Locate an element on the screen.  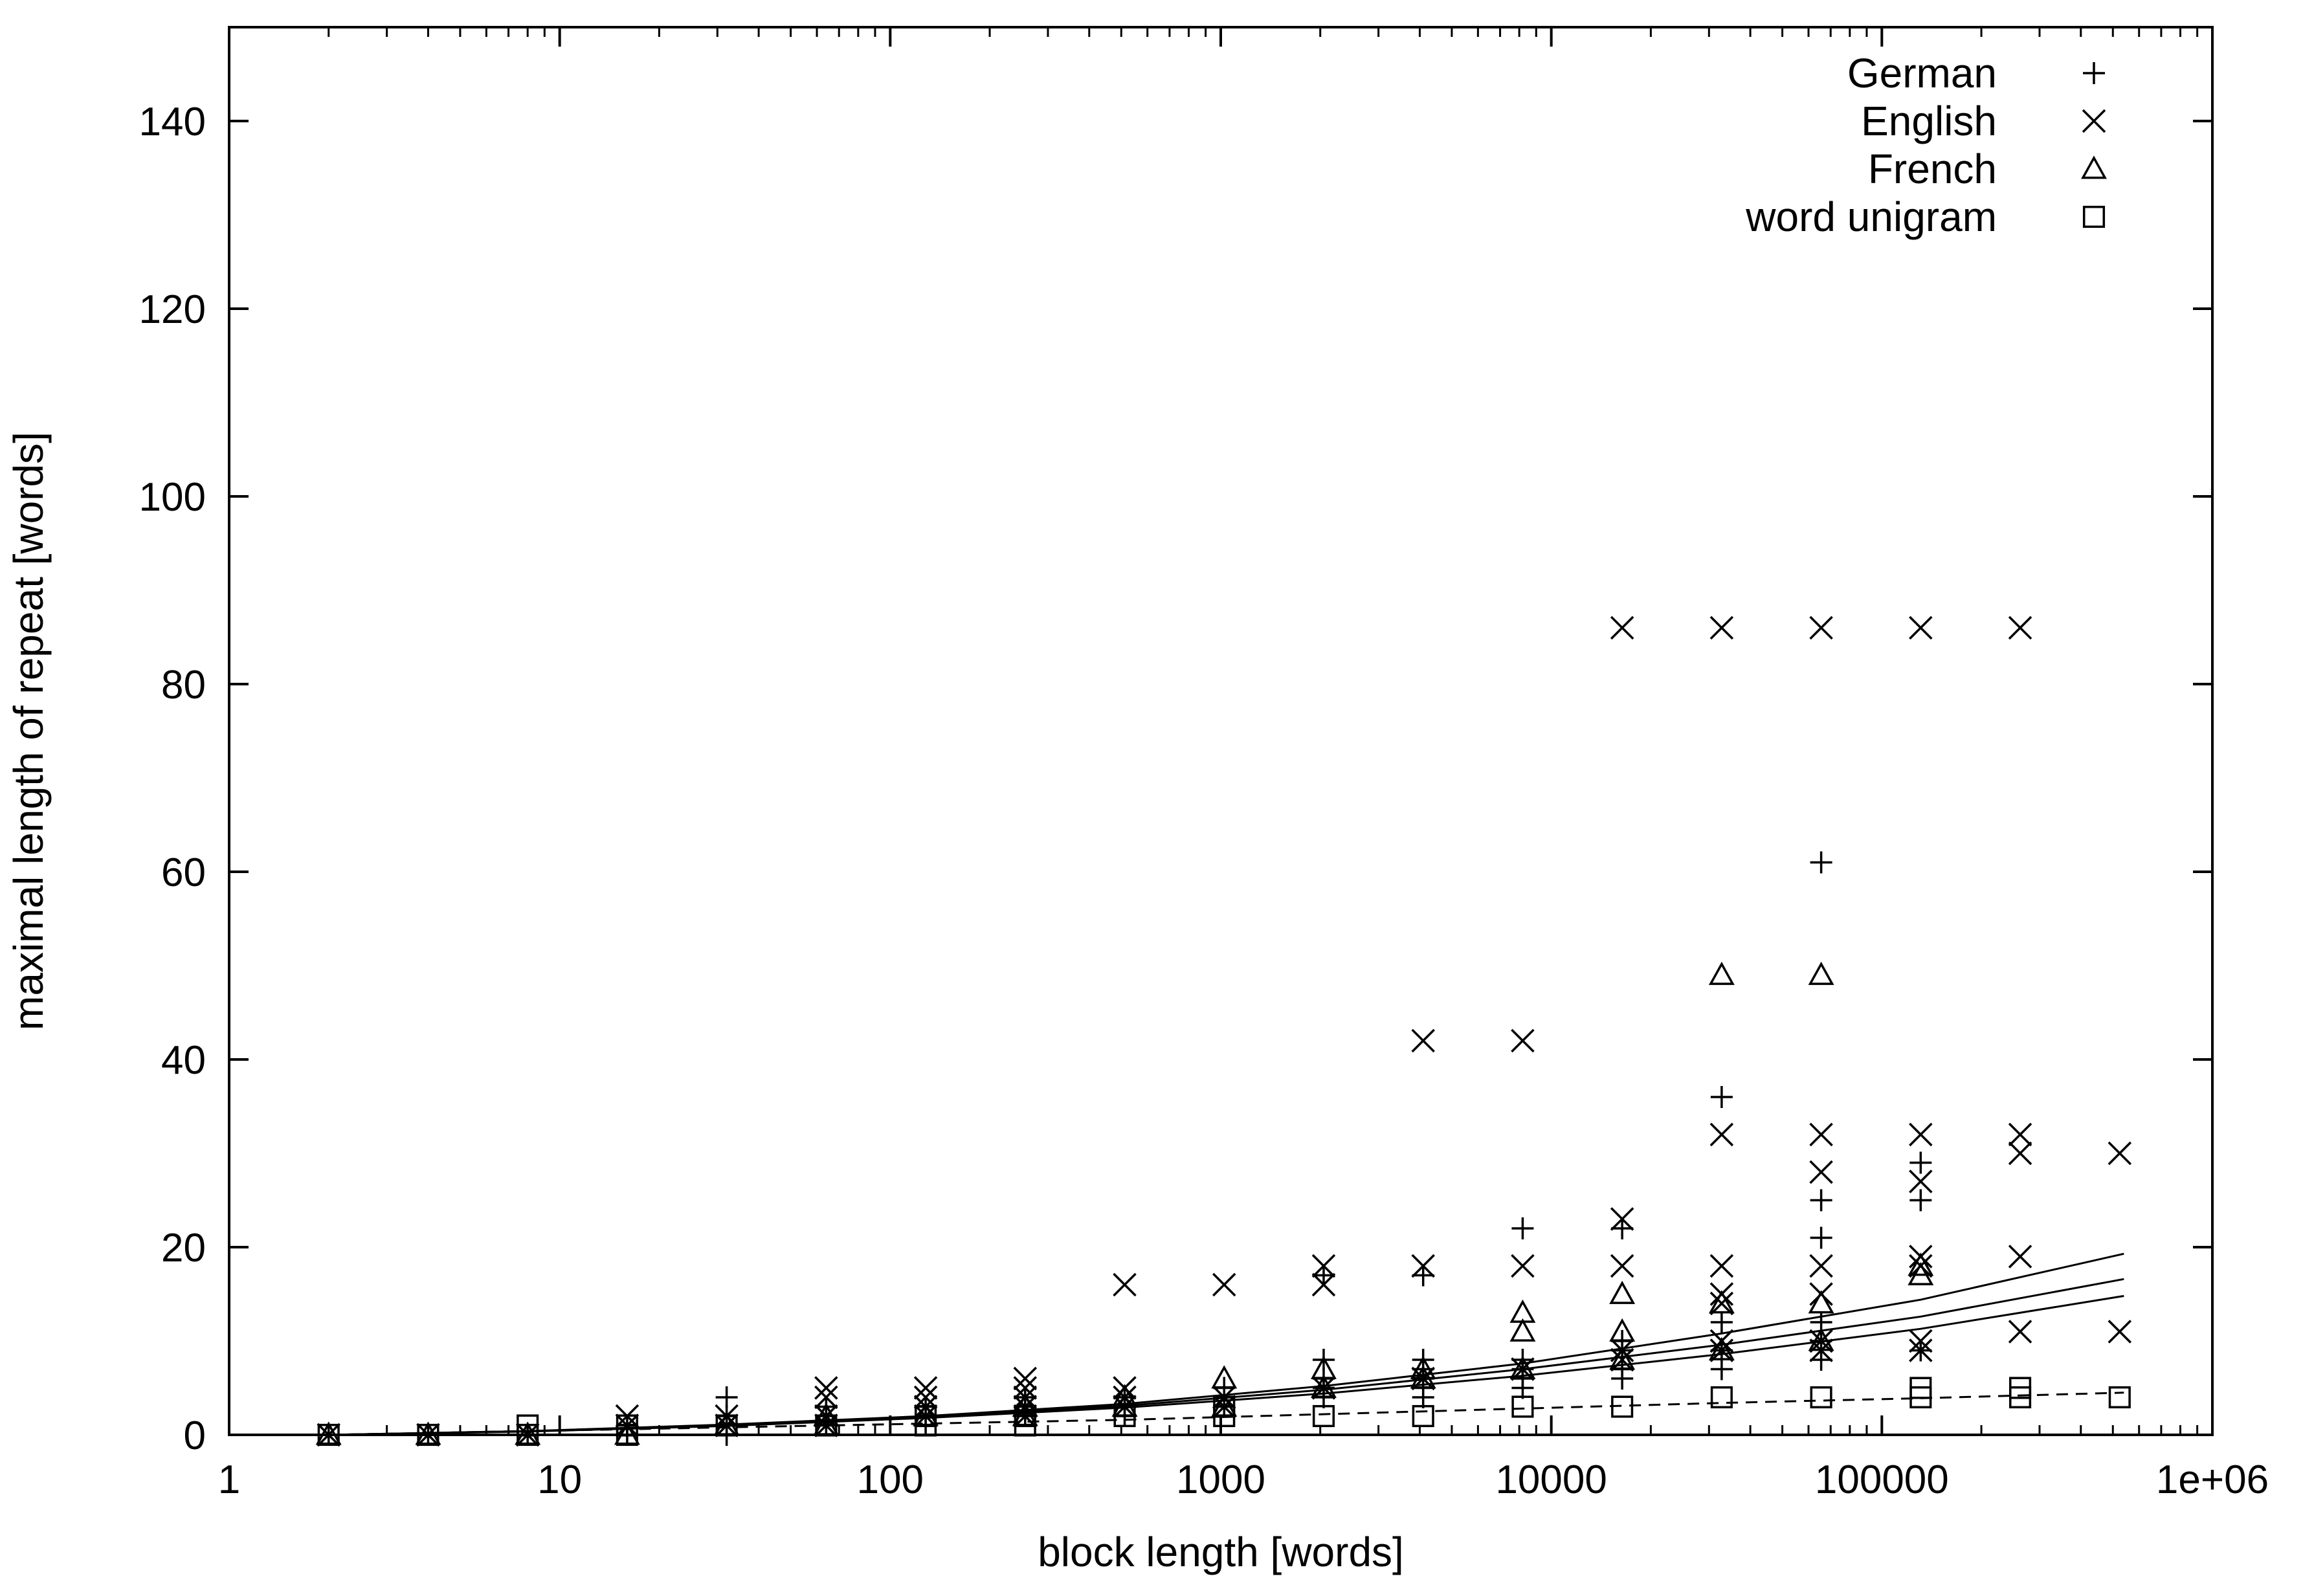
y-tick-label: 140 is located at coordinates (172, 122).